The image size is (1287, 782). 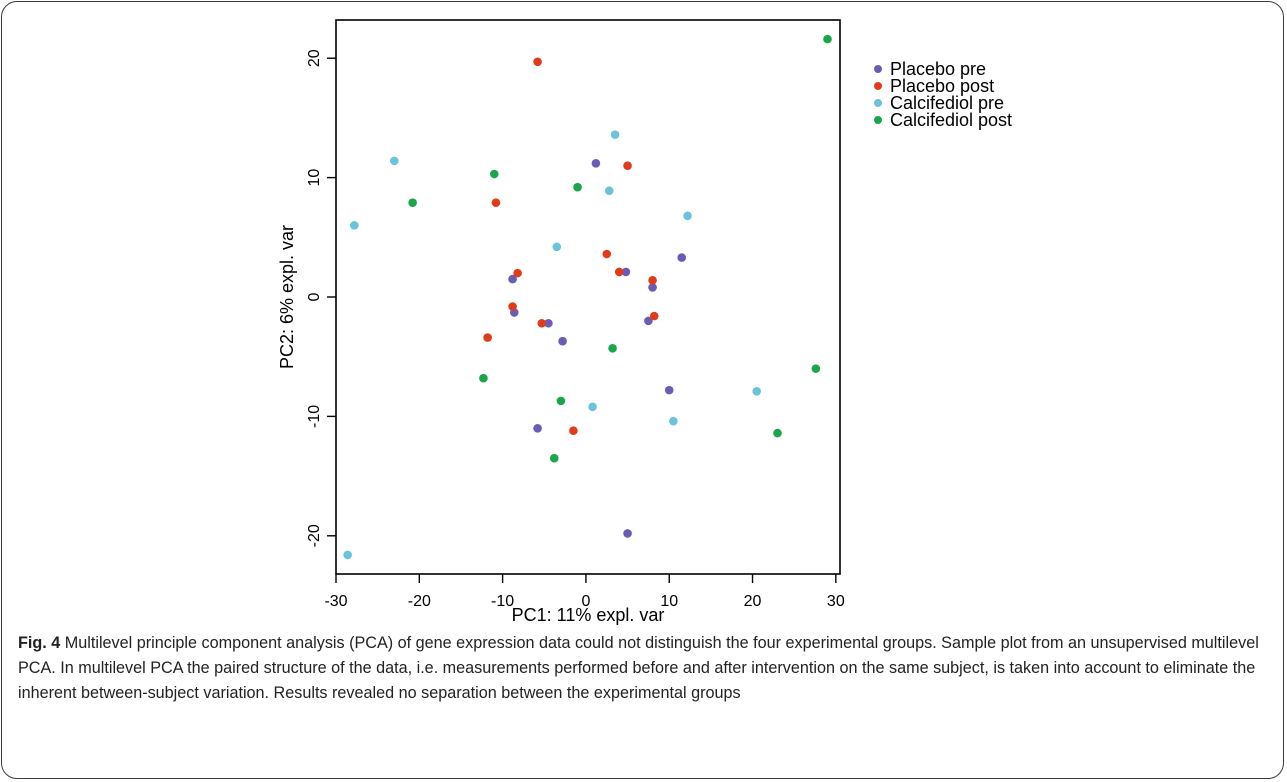 What do you see at coordinates (39, 643) in the screenshot?
I see `figure-label: Fig. 4` at bounding box center [39, 643].